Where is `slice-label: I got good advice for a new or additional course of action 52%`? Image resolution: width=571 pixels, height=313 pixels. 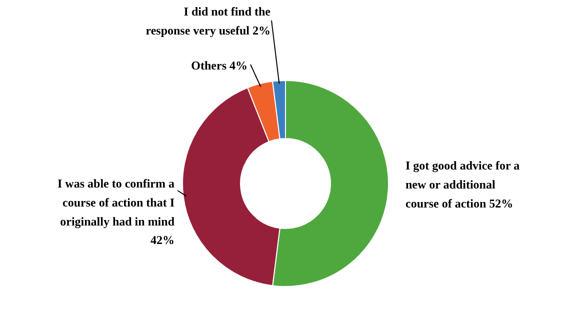 slice-label: I got good advice for a new or additional course of action 52% is located at coordinates (463, 184).